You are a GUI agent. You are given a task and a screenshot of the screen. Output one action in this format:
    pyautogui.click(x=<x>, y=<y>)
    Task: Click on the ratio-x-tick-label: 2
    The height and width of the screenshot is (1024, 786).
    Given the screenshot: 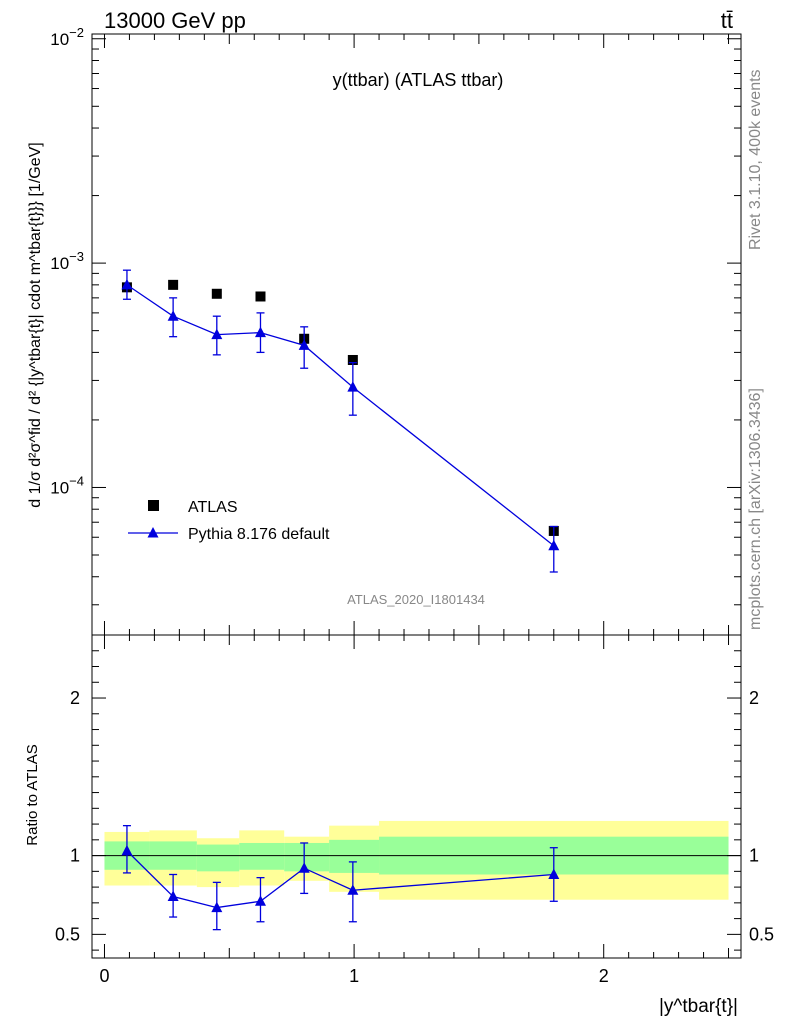 What is the action you would take?
    pyautogui.click(x=604, y=976)
    